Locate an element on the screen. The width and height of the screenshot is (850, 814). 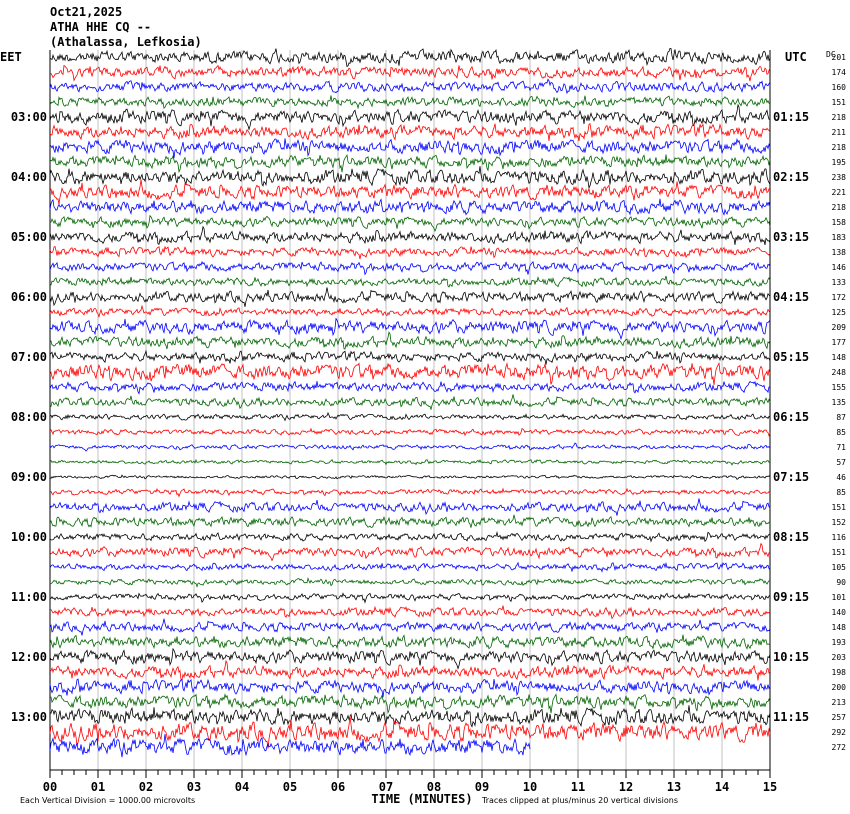
trace-count: 116 is located at coordinates (839, 537).